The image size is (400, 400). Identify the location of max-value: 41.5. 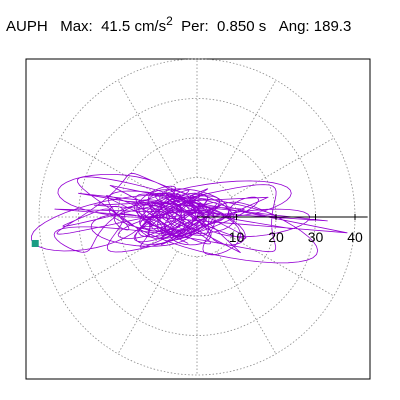
(116, 26).